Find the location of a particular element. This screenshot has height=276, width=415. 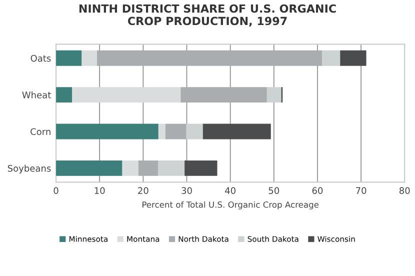

x-tick-label: 30 is located at coordinates (187, 190).